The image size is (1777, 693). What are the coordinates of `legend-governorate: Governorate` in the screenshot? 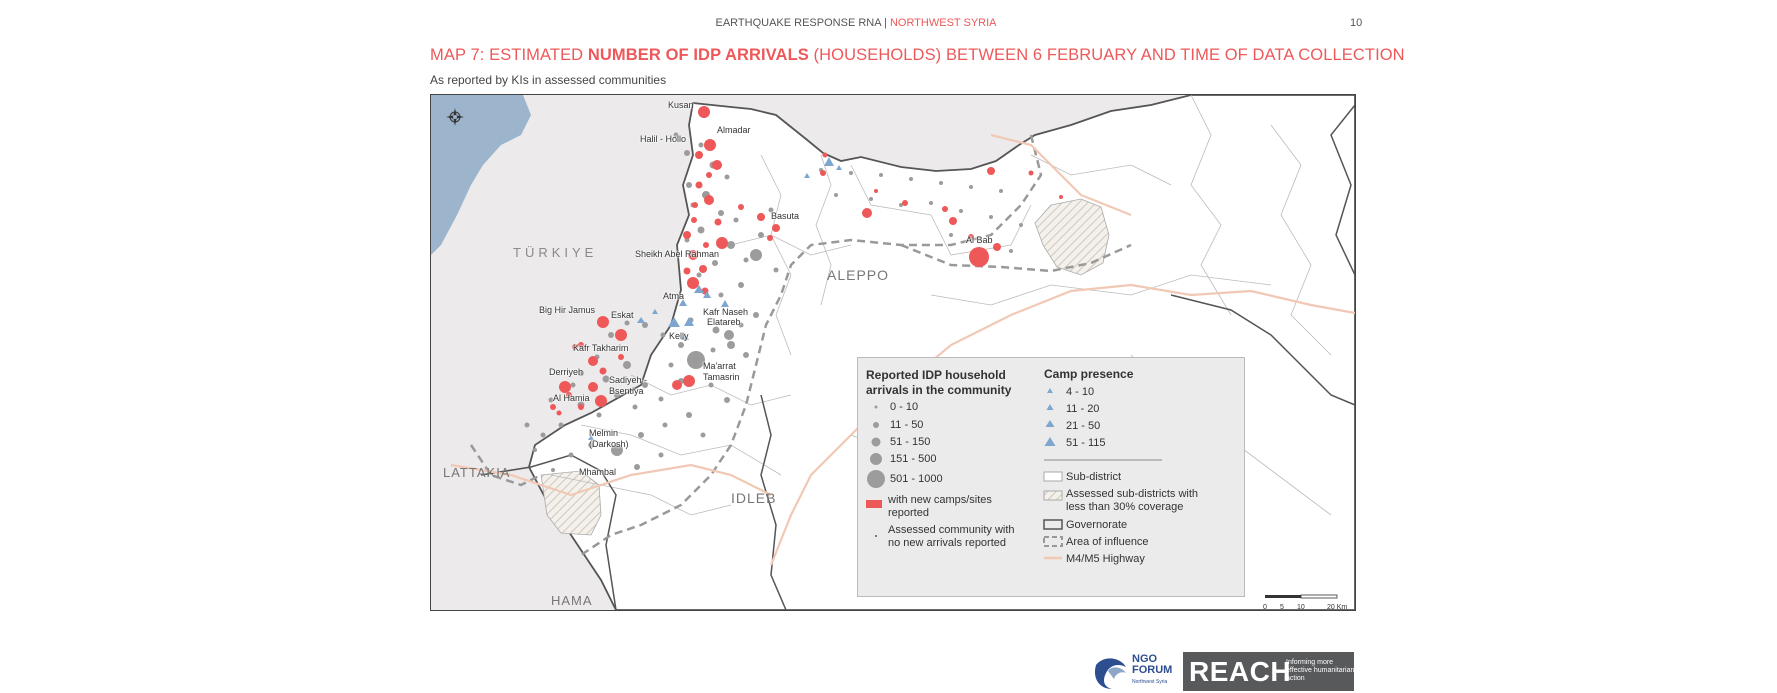 It's located at (1097, 525).